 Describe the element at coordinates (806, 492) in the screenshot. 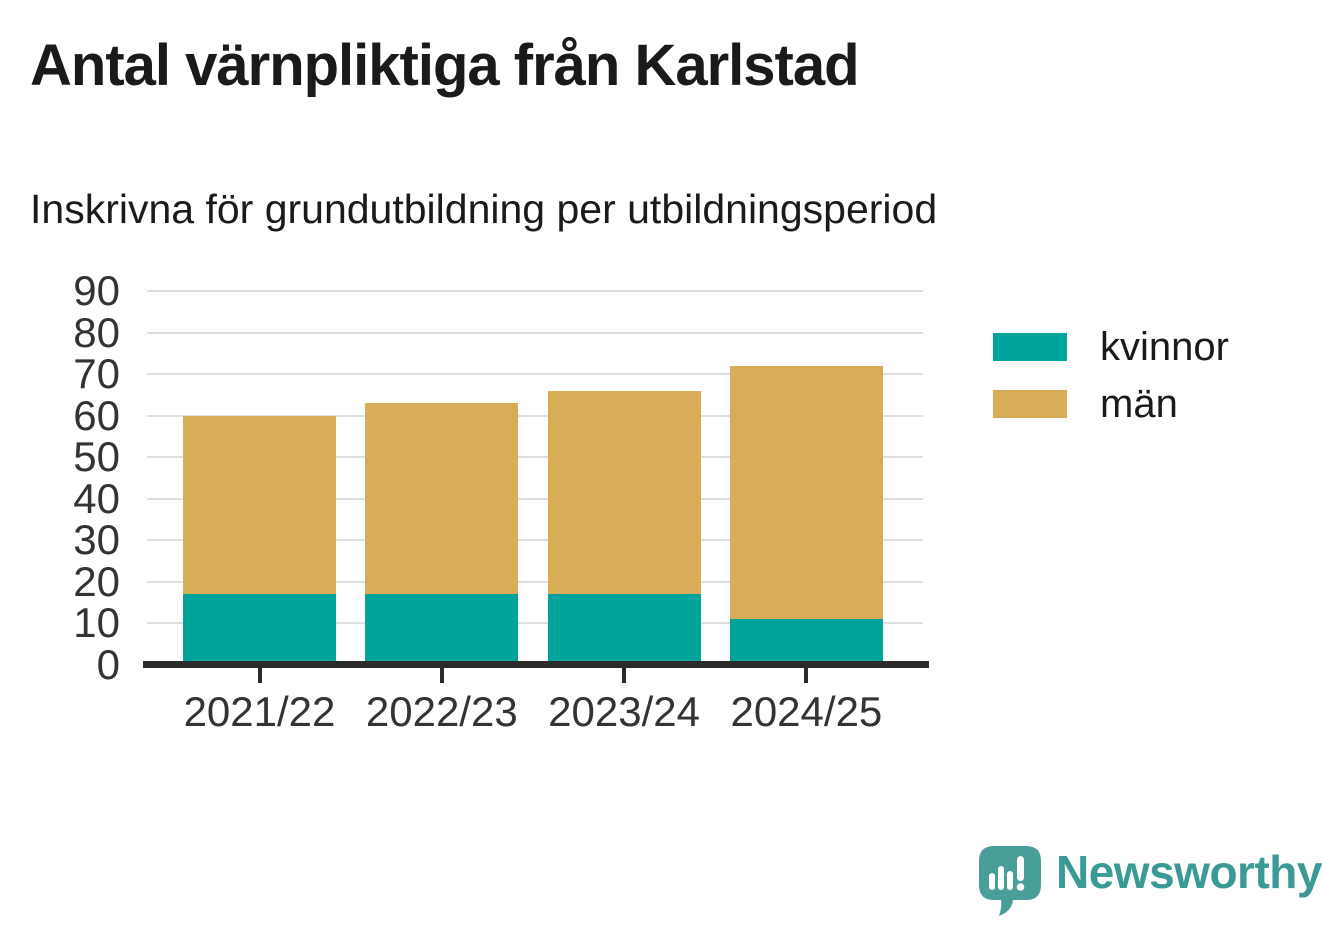

I see `bar-2024/25-män` at that location.